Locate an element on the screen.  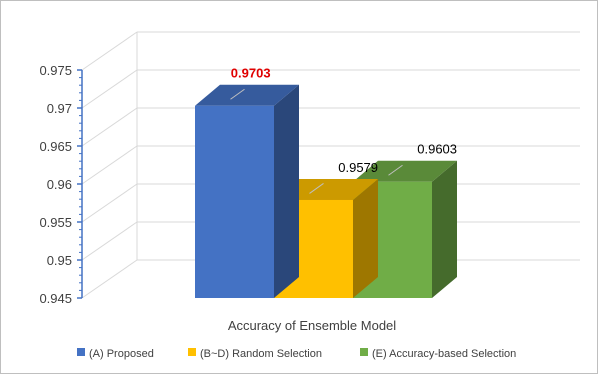
data-label: 0.9579 is located at coordinates (358, 167).